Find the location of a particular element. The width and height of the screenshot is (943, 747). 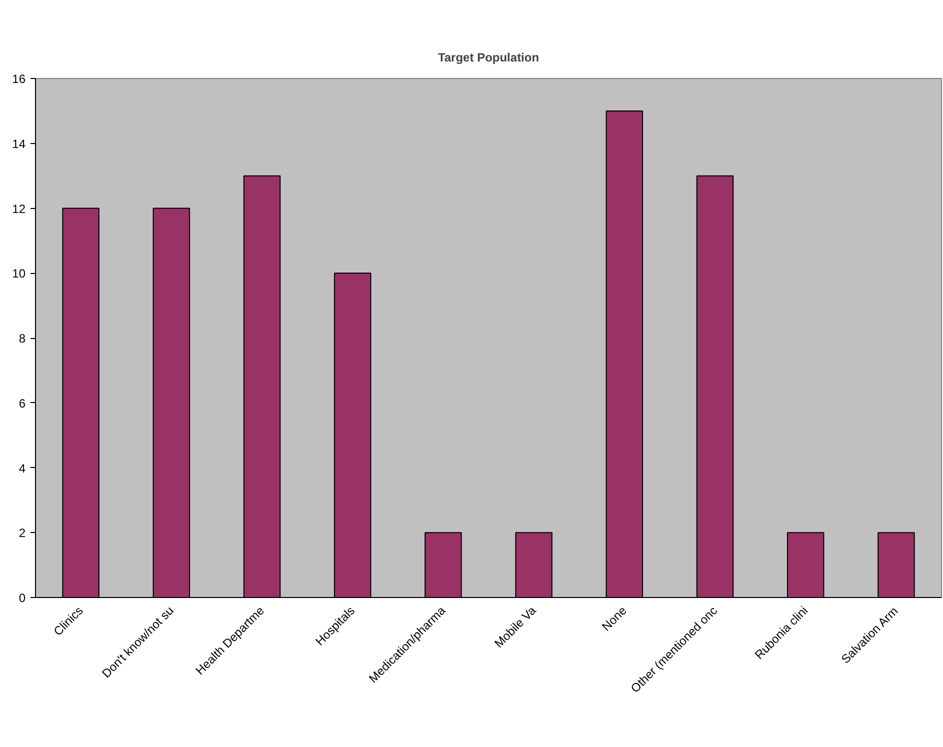

y-tick-label: 12 is located at coordinates (19, 209).